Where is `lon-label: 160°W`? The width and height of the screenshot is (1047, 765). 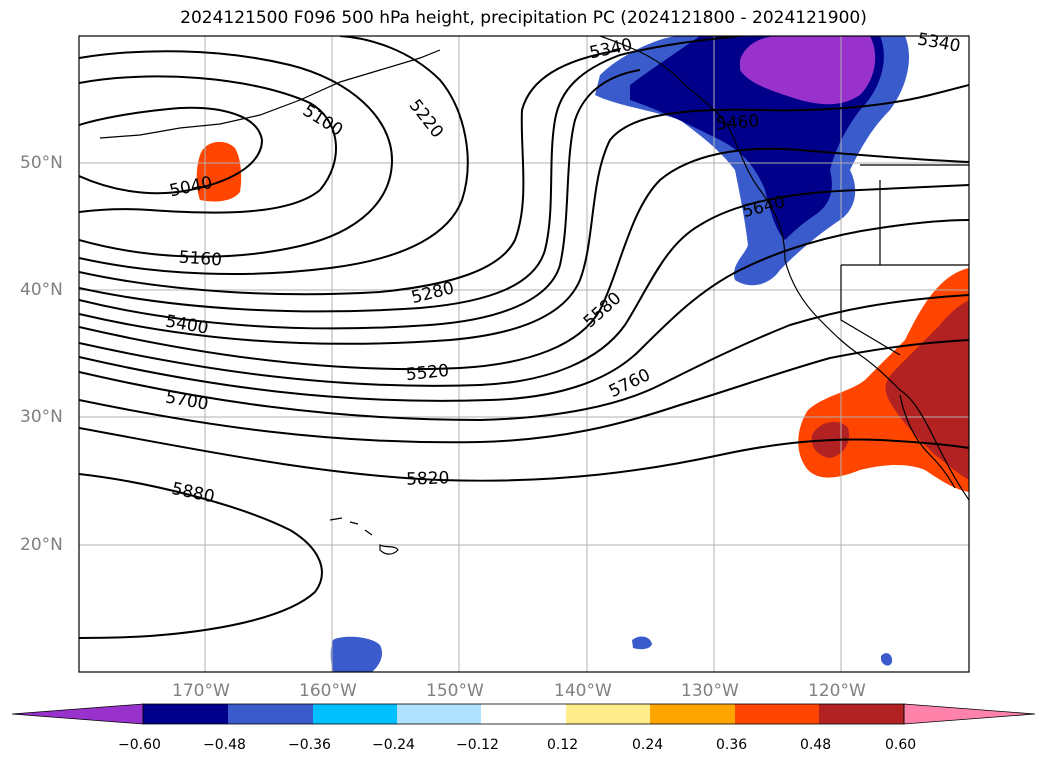
lon-label: 160°W is located at coordinates (328, 691).